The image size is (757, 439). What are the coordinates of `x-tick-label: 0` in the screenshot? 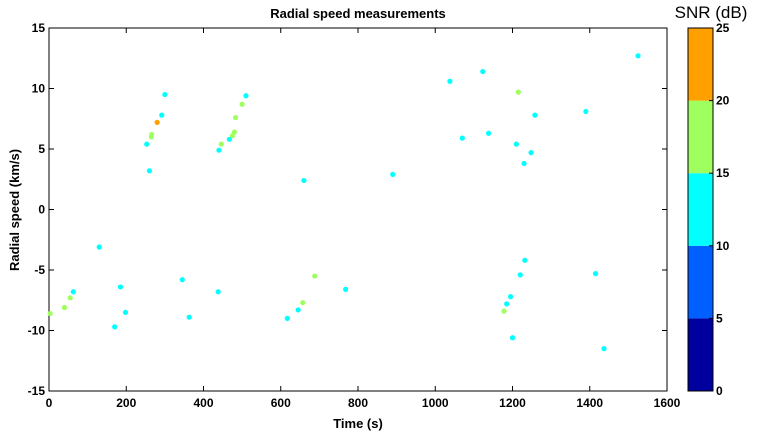 It's located at (49, 403).